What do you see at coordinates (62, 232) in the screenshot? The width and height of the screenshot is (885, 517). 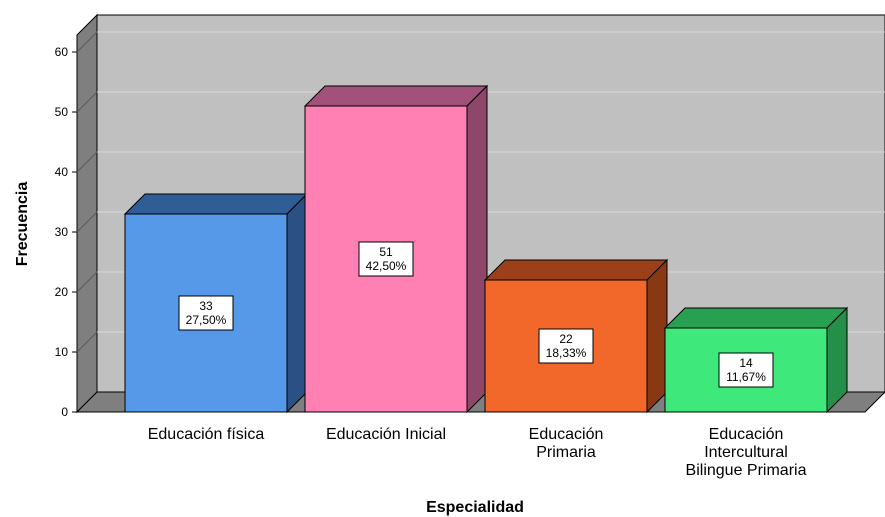 I see `y-tick-label: 30` at bounding box center [62, 232].